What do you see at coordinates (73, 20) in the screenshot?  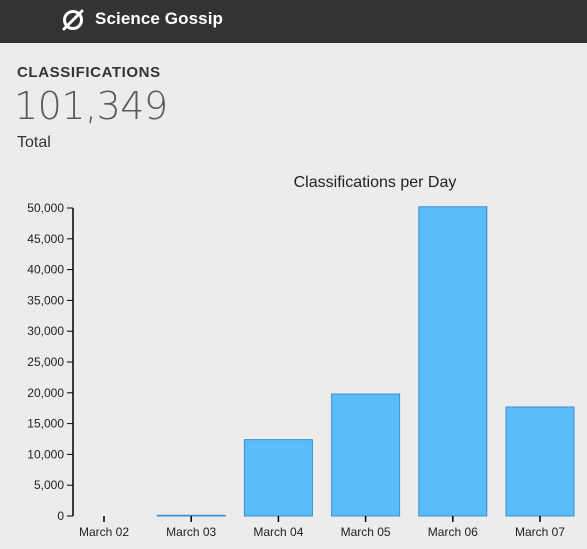 I see `science-gossip-logo-icon` at bounding box center [73, 20].